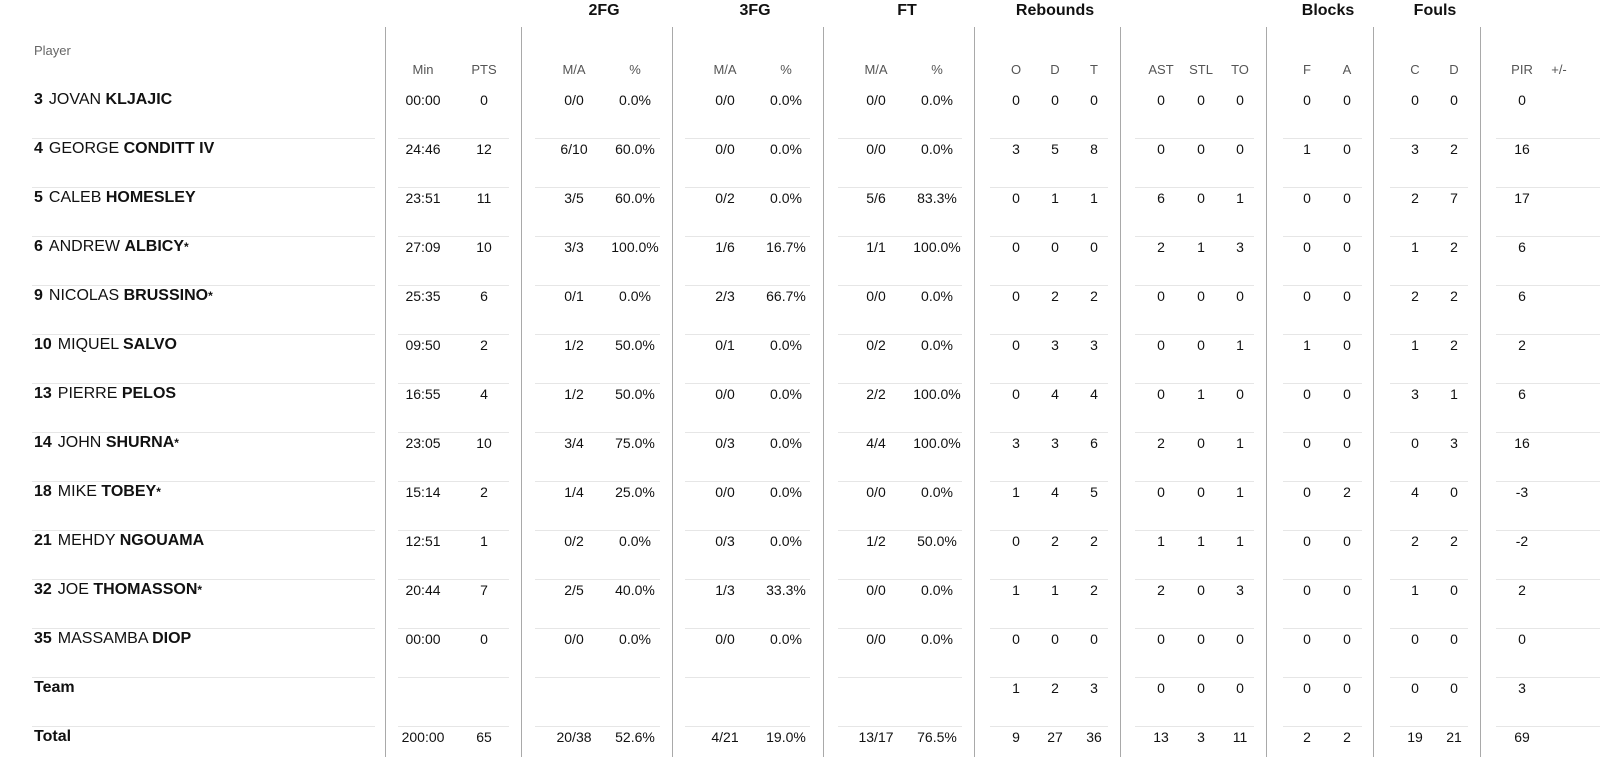 The width and height of the screenshot is (1600, 772). Describe the element at coordinates (139, 99) in the screenshot. I see `player-last-name: KLJAJIC` at that location.